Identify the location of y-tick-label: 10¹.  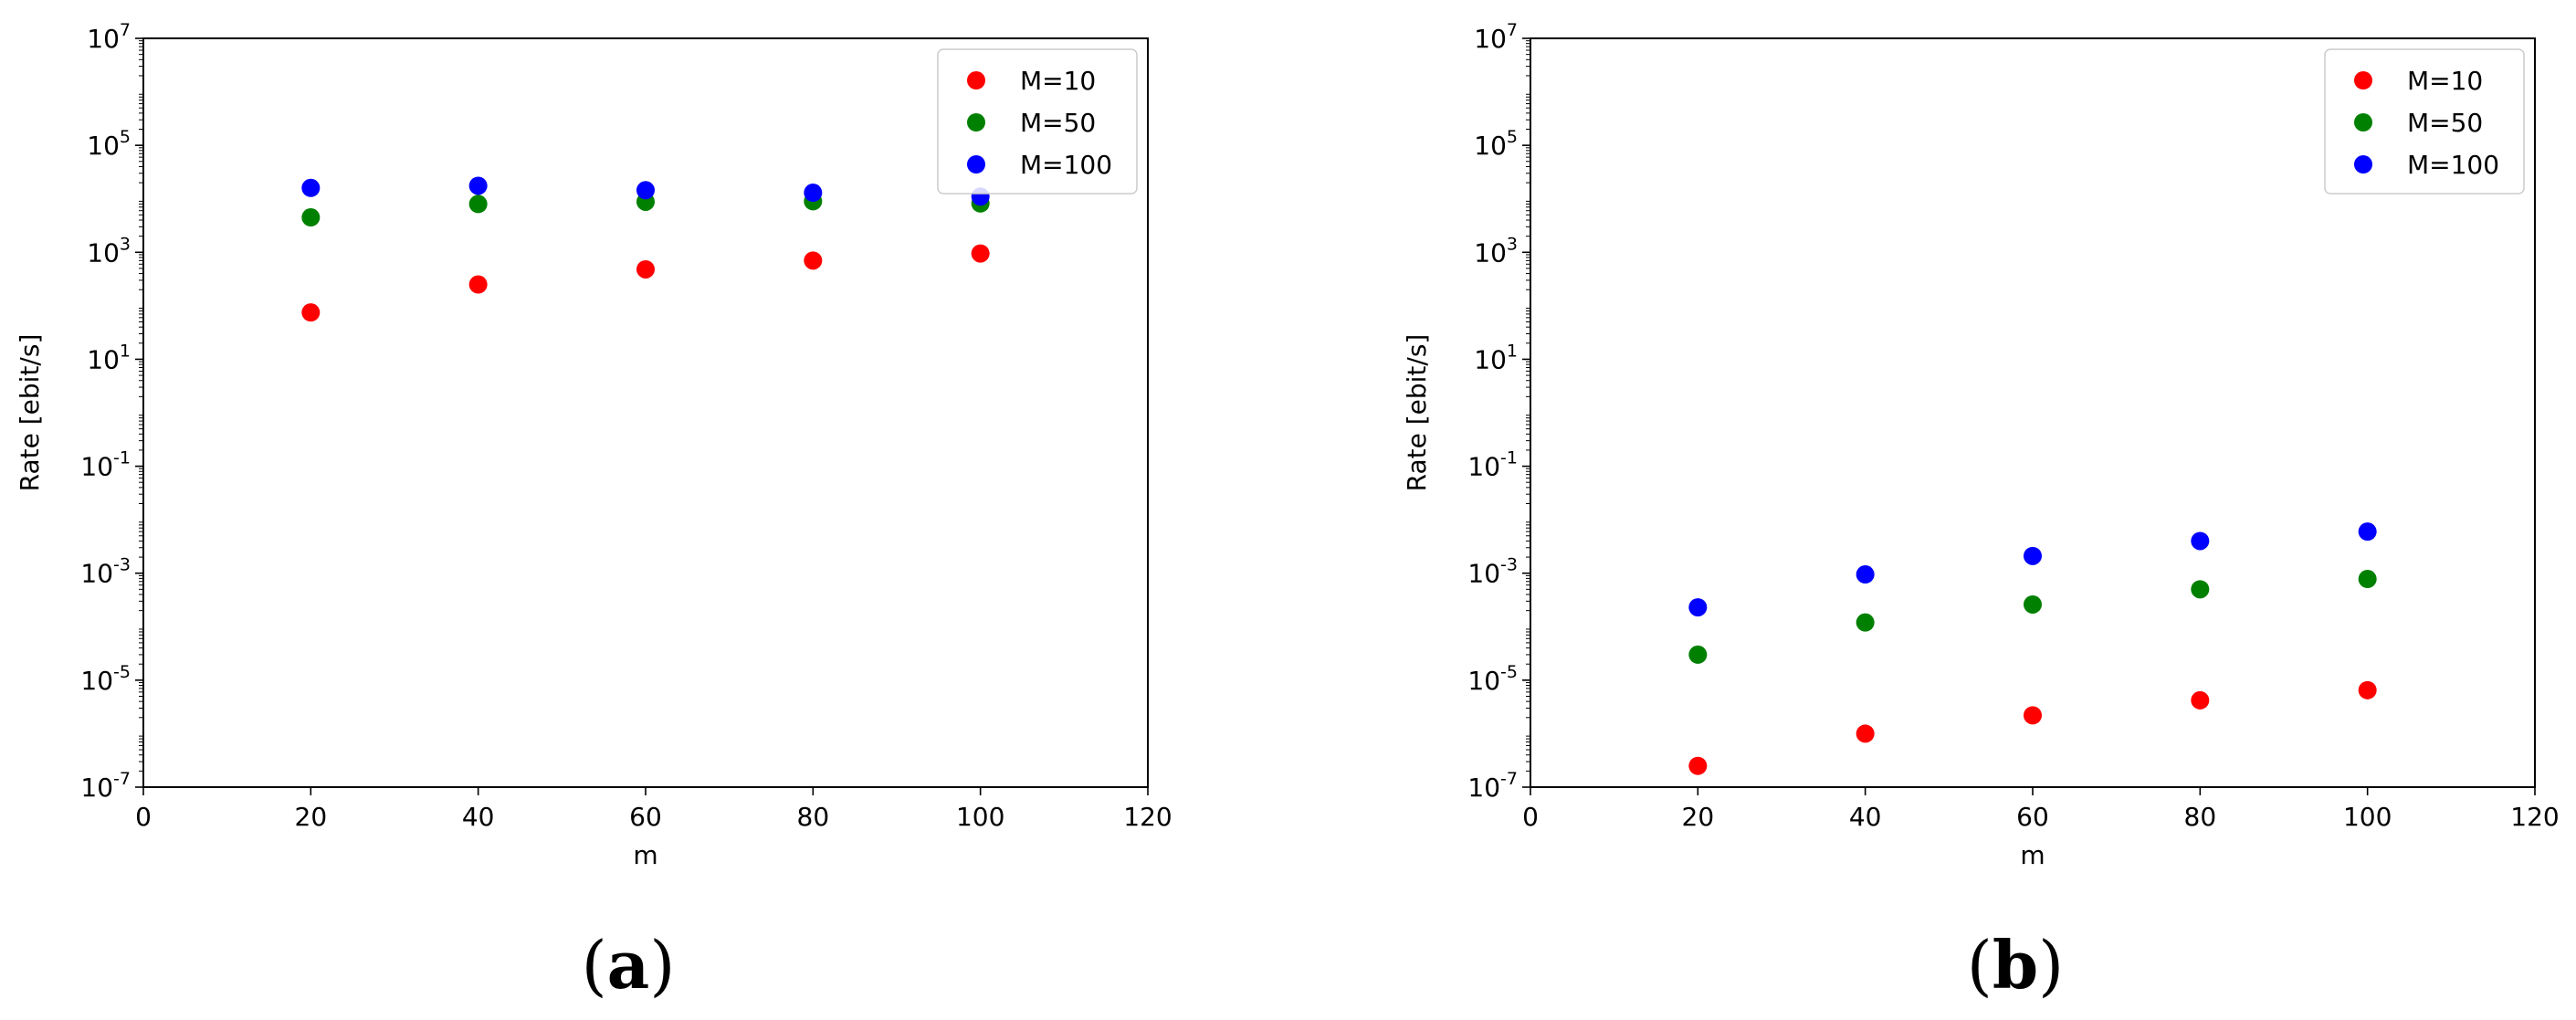
(109, 358).